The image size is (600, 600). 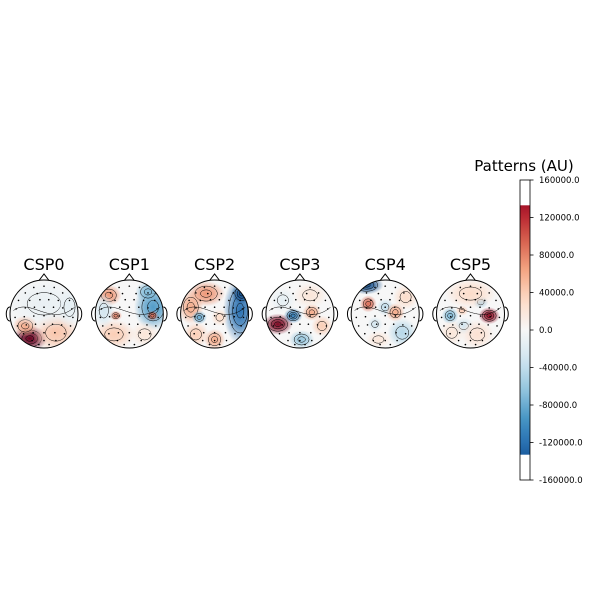 I want to click on right-ear, so click(x=165, y=314).